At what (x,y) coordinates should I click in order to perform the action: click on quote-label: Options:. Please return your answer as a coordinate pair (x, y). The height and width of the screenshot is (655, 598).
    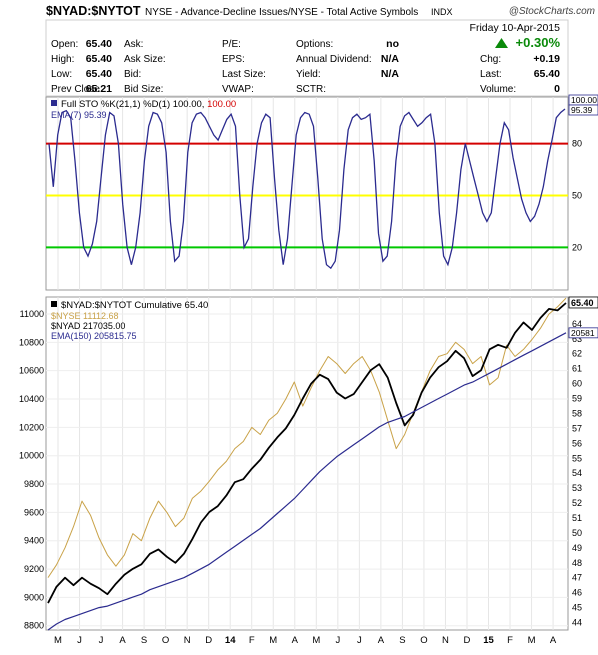
    Looking at the image, I should click on (314, 44).